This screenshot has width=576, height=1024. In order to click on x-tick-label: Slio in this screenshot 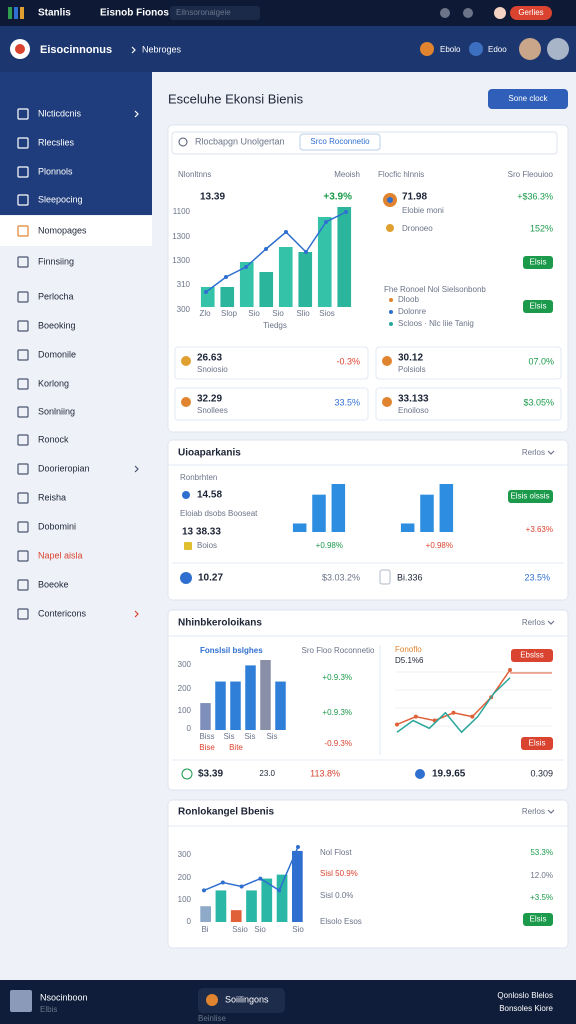, I will do `click(303, 313)`.